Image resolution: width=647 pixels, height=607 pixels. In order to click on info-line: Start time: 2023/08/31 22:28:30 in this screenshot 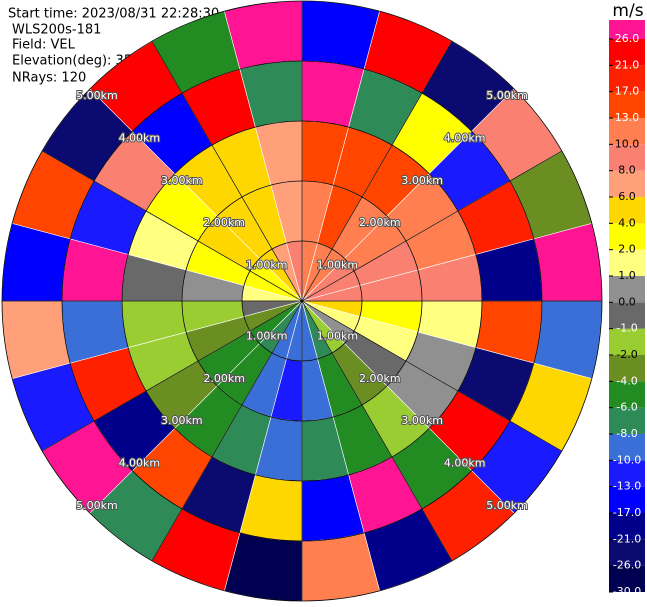, I will do `click(113, 14)`.